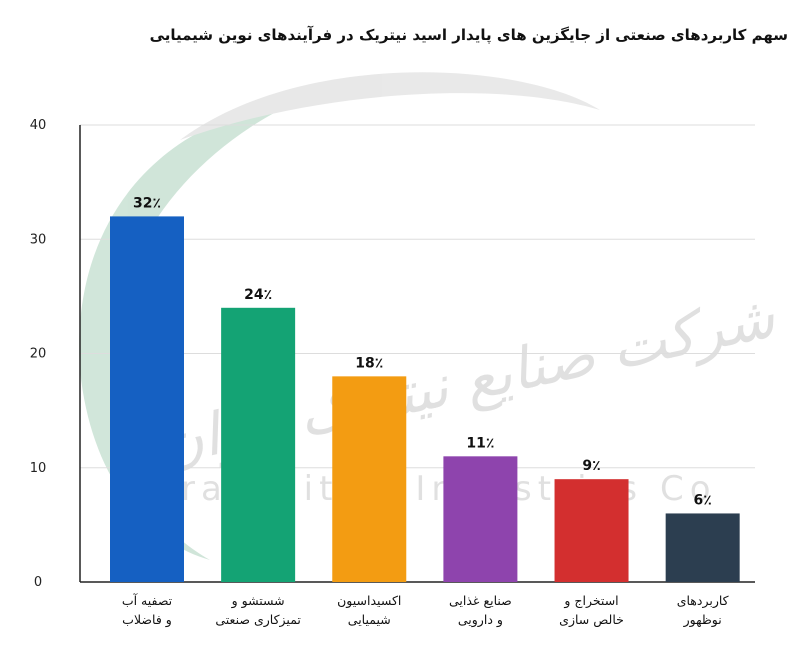 The image size is (800, 666). Describe the element at coordinates (258, 295) in the screenshot. I see `data-label: 24٪` at that location.